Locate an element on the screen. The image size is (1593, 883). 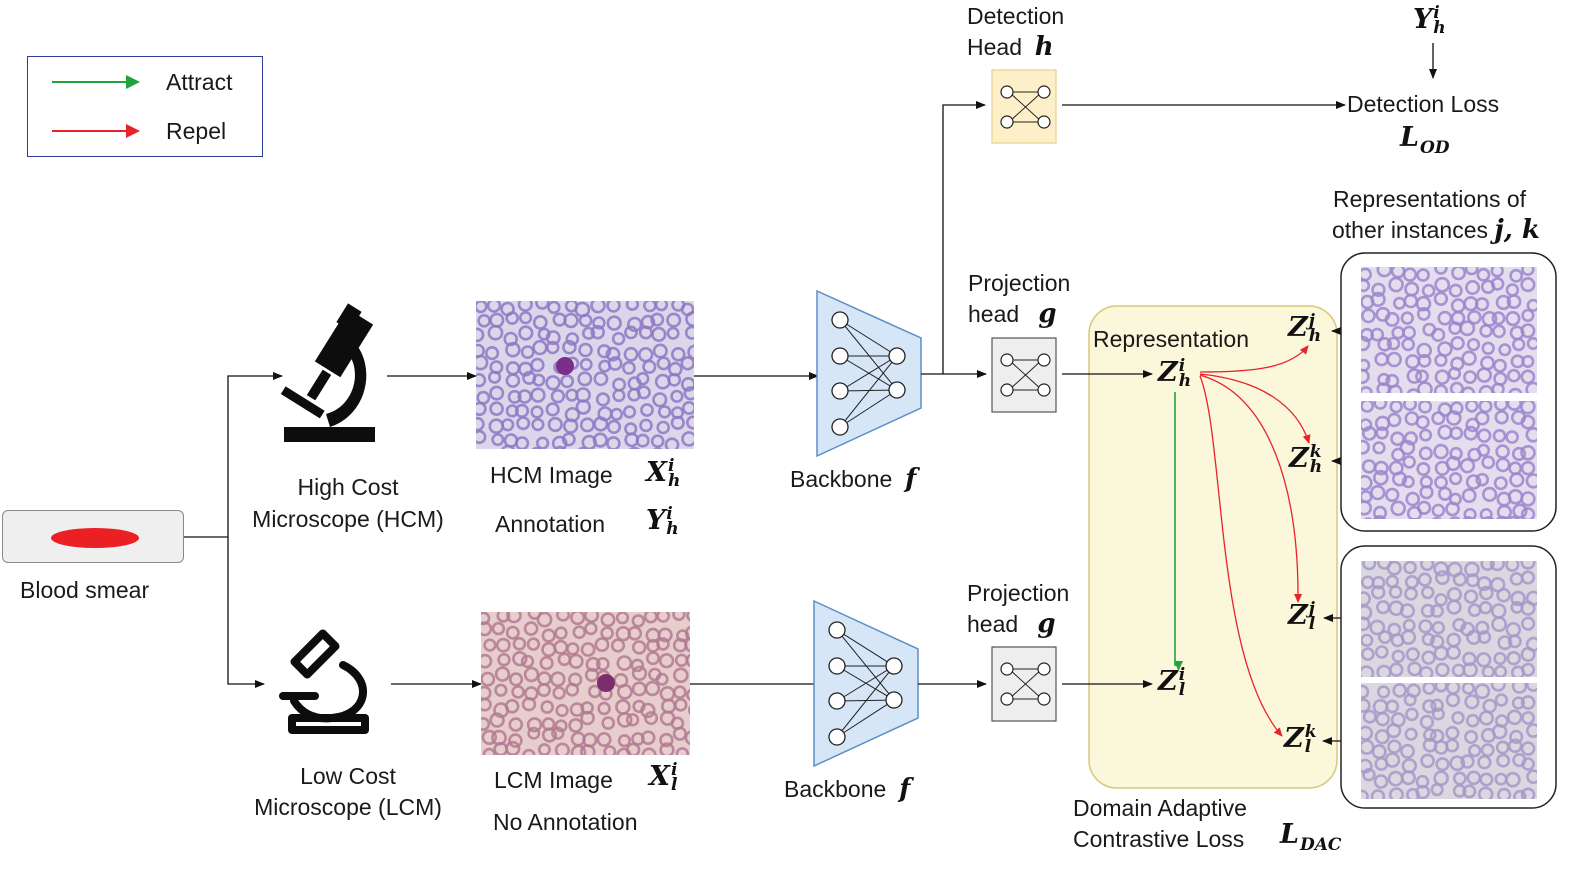
detection-loss-var: LOD is located at coordinates (1425, 140).